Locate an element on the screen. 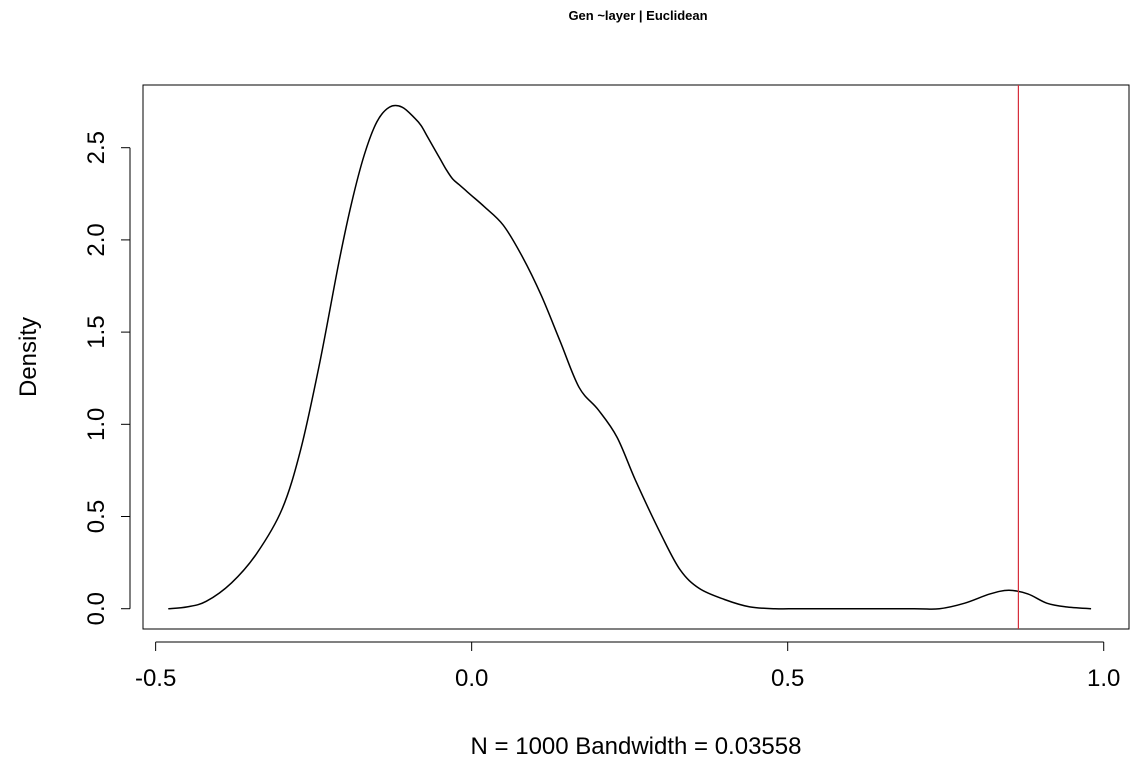  x-tick-label: 0.0 is located at coordinates (471, 678).